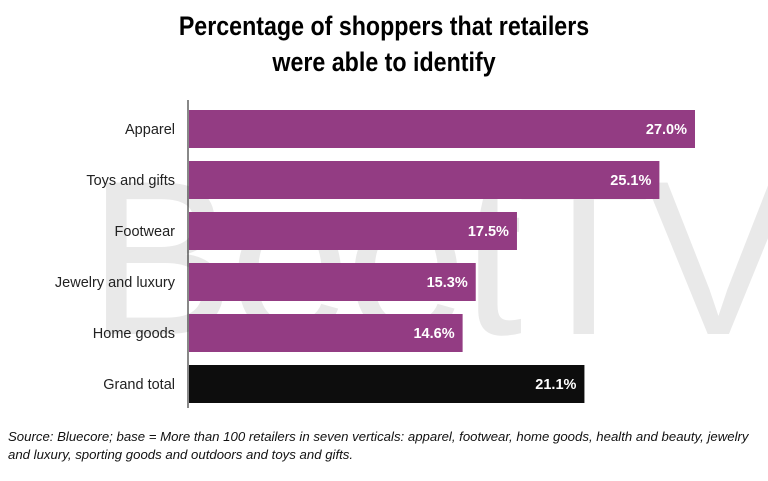 The height and width of the screenshot is (481, 768). I want to click on data-label: 21.1%, so click(555, 385).